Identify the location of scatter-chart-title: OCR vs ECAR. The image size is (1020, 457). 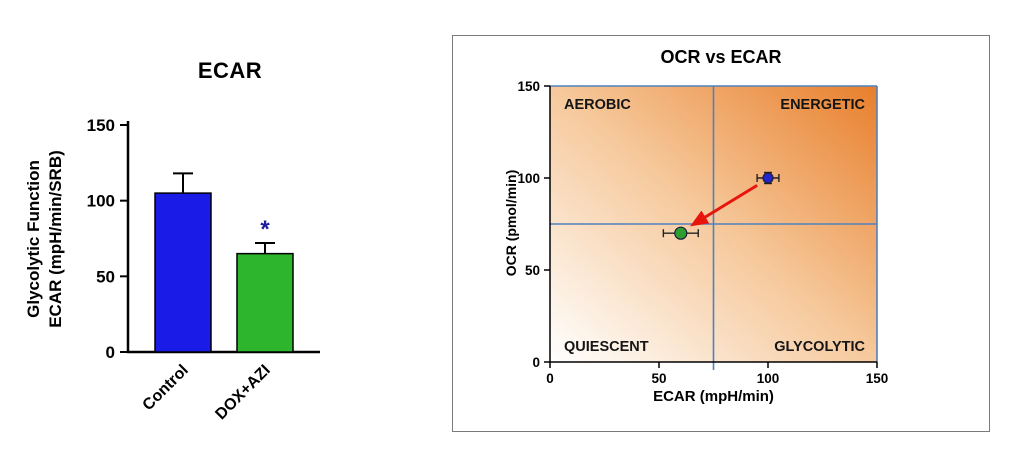
(721, 57).